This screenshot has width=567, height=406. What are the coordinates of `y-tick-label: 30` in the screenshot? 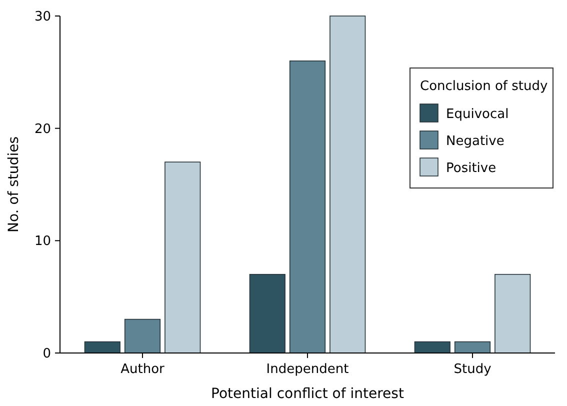 It's located at (42, 17).